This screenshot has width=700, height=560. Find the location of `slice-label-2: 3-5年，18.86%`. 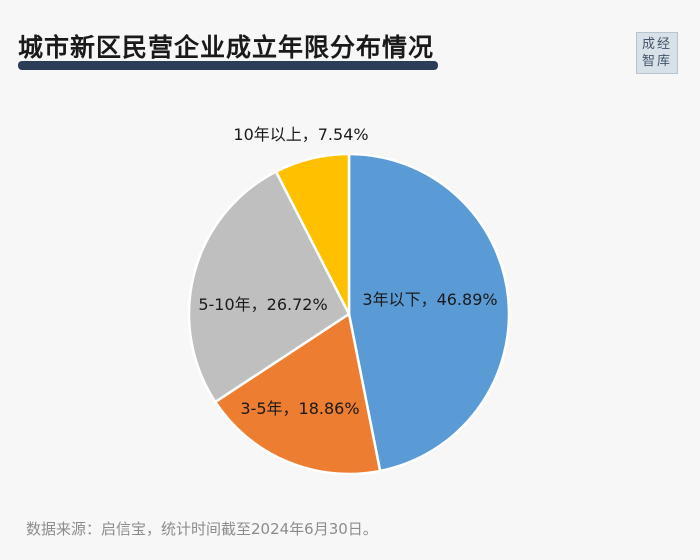

slice-label-2: 3-5年，18.86% is located at coordinates (299, 408).